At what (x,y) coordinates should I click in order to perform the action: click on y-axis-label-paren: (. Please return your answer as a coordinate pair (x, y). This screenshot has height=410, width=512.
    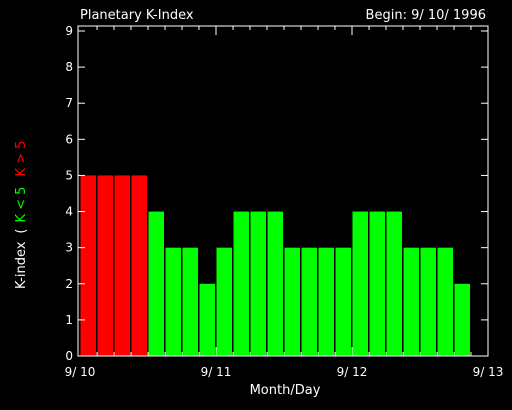
    Looking at the image, I should click on (21, 231).